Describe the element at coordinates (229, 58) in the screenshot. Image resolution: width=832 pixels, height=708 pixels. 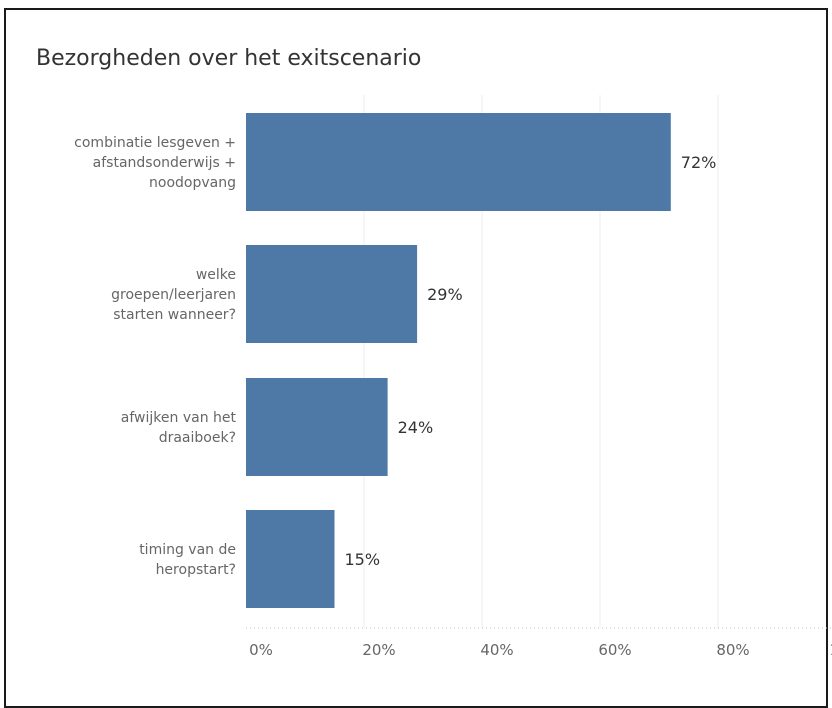
I see `chart-title: Bezorgheden over het exitscenario` at that location.